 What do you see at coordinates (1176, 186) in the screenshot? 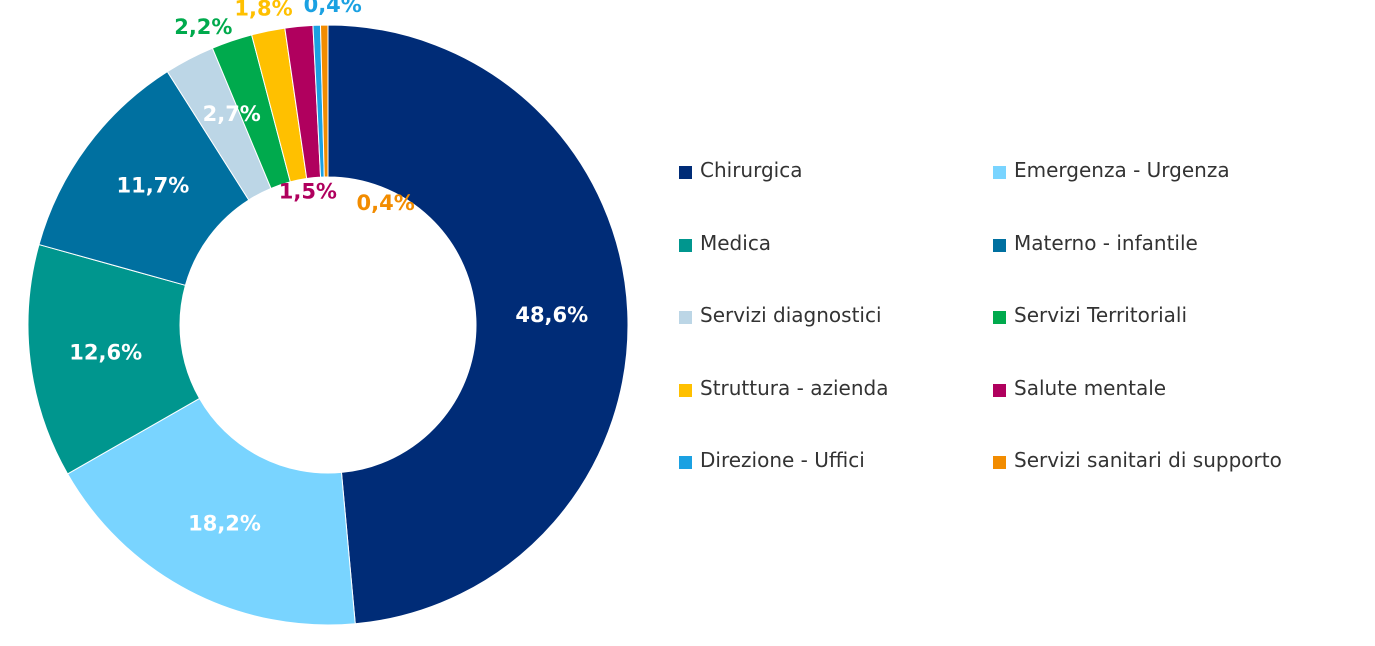
I see `legend-item: Emergenza - Urgenza` at bounding box center [1176, 186].